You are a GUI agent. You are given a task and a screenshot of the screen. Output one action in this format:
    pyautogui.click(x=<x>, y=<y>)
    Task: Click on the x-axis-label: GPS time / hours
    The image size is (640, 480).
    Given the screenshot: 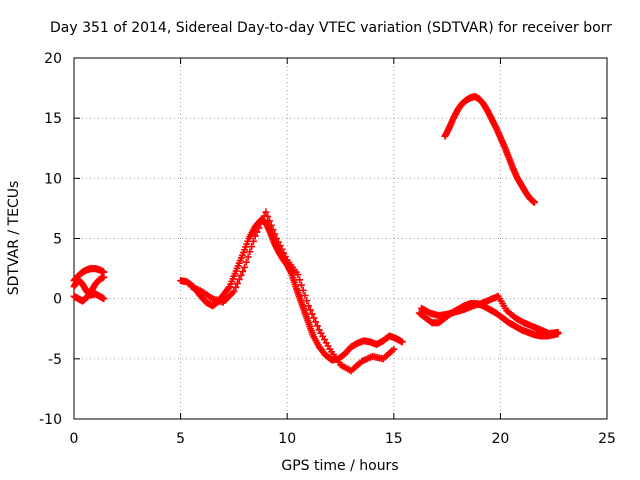 What is the action you would take?
    pyautogui.click(x=339, y=466)
    